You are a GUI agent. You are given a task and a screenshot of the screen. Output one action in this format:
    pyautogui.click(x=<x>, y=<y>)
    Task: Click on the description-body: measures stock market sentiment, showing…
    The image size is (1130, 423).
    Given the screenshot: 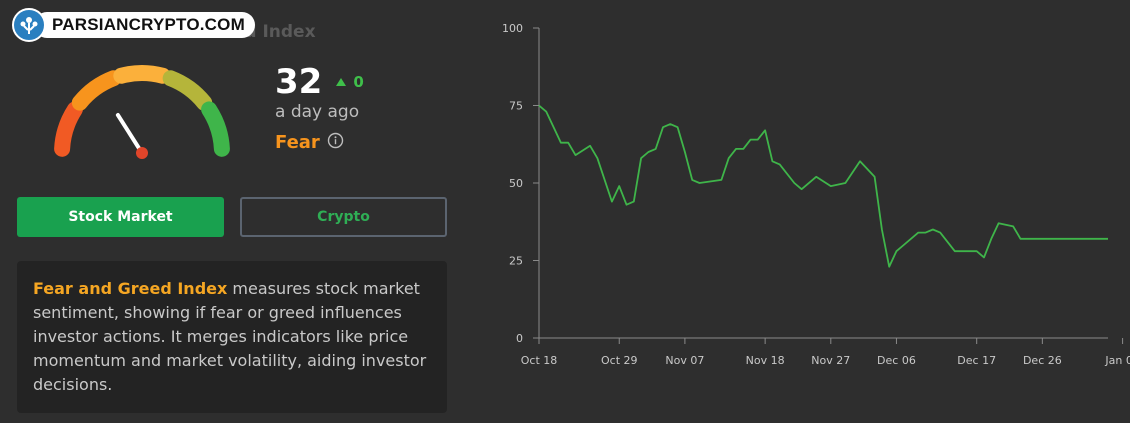 What is the action you would take?
    pyautogui.click(x=230, y=336)
    